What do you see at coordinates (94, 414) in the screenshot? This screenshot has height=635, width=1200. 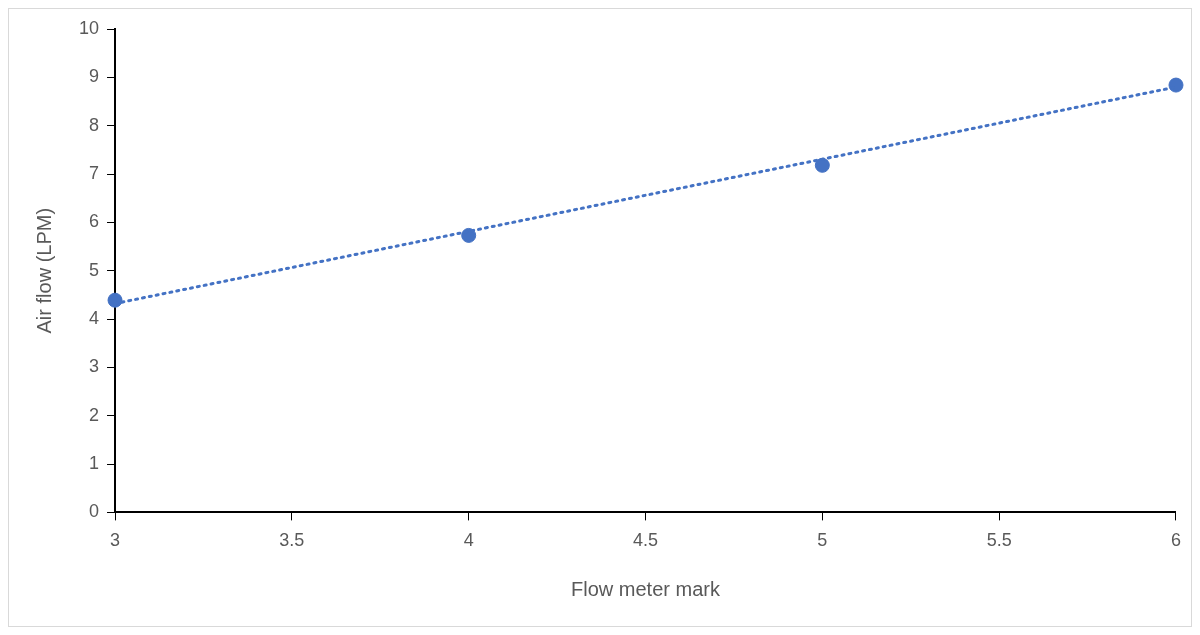 I see `y-tick-label: 2` at bounding box center [94, 414].